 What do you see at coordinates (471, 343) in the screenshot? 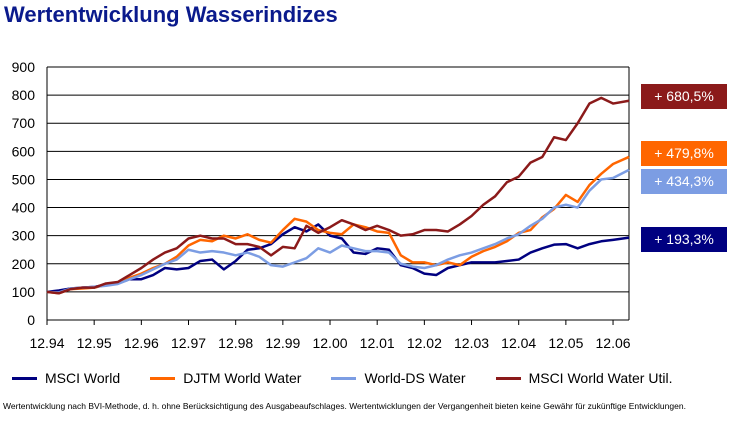
I see `x-tick-label: 12.03` at bounding box center [471, 343].